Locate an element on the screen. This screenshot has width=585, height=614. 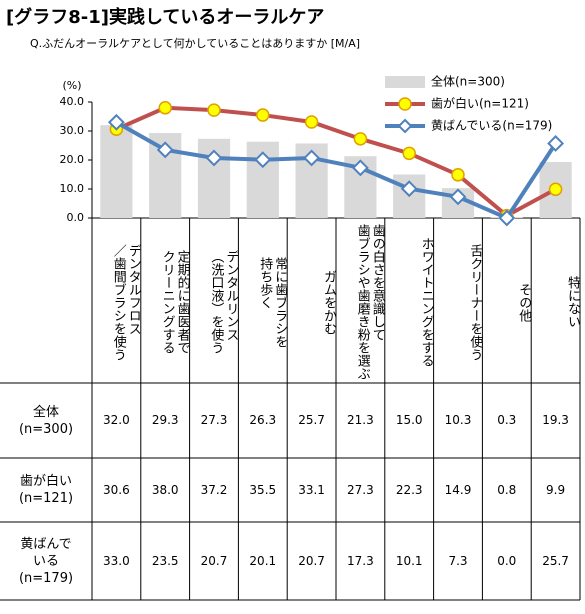
table-value: 21.3 is located at coordinates (360, 420).